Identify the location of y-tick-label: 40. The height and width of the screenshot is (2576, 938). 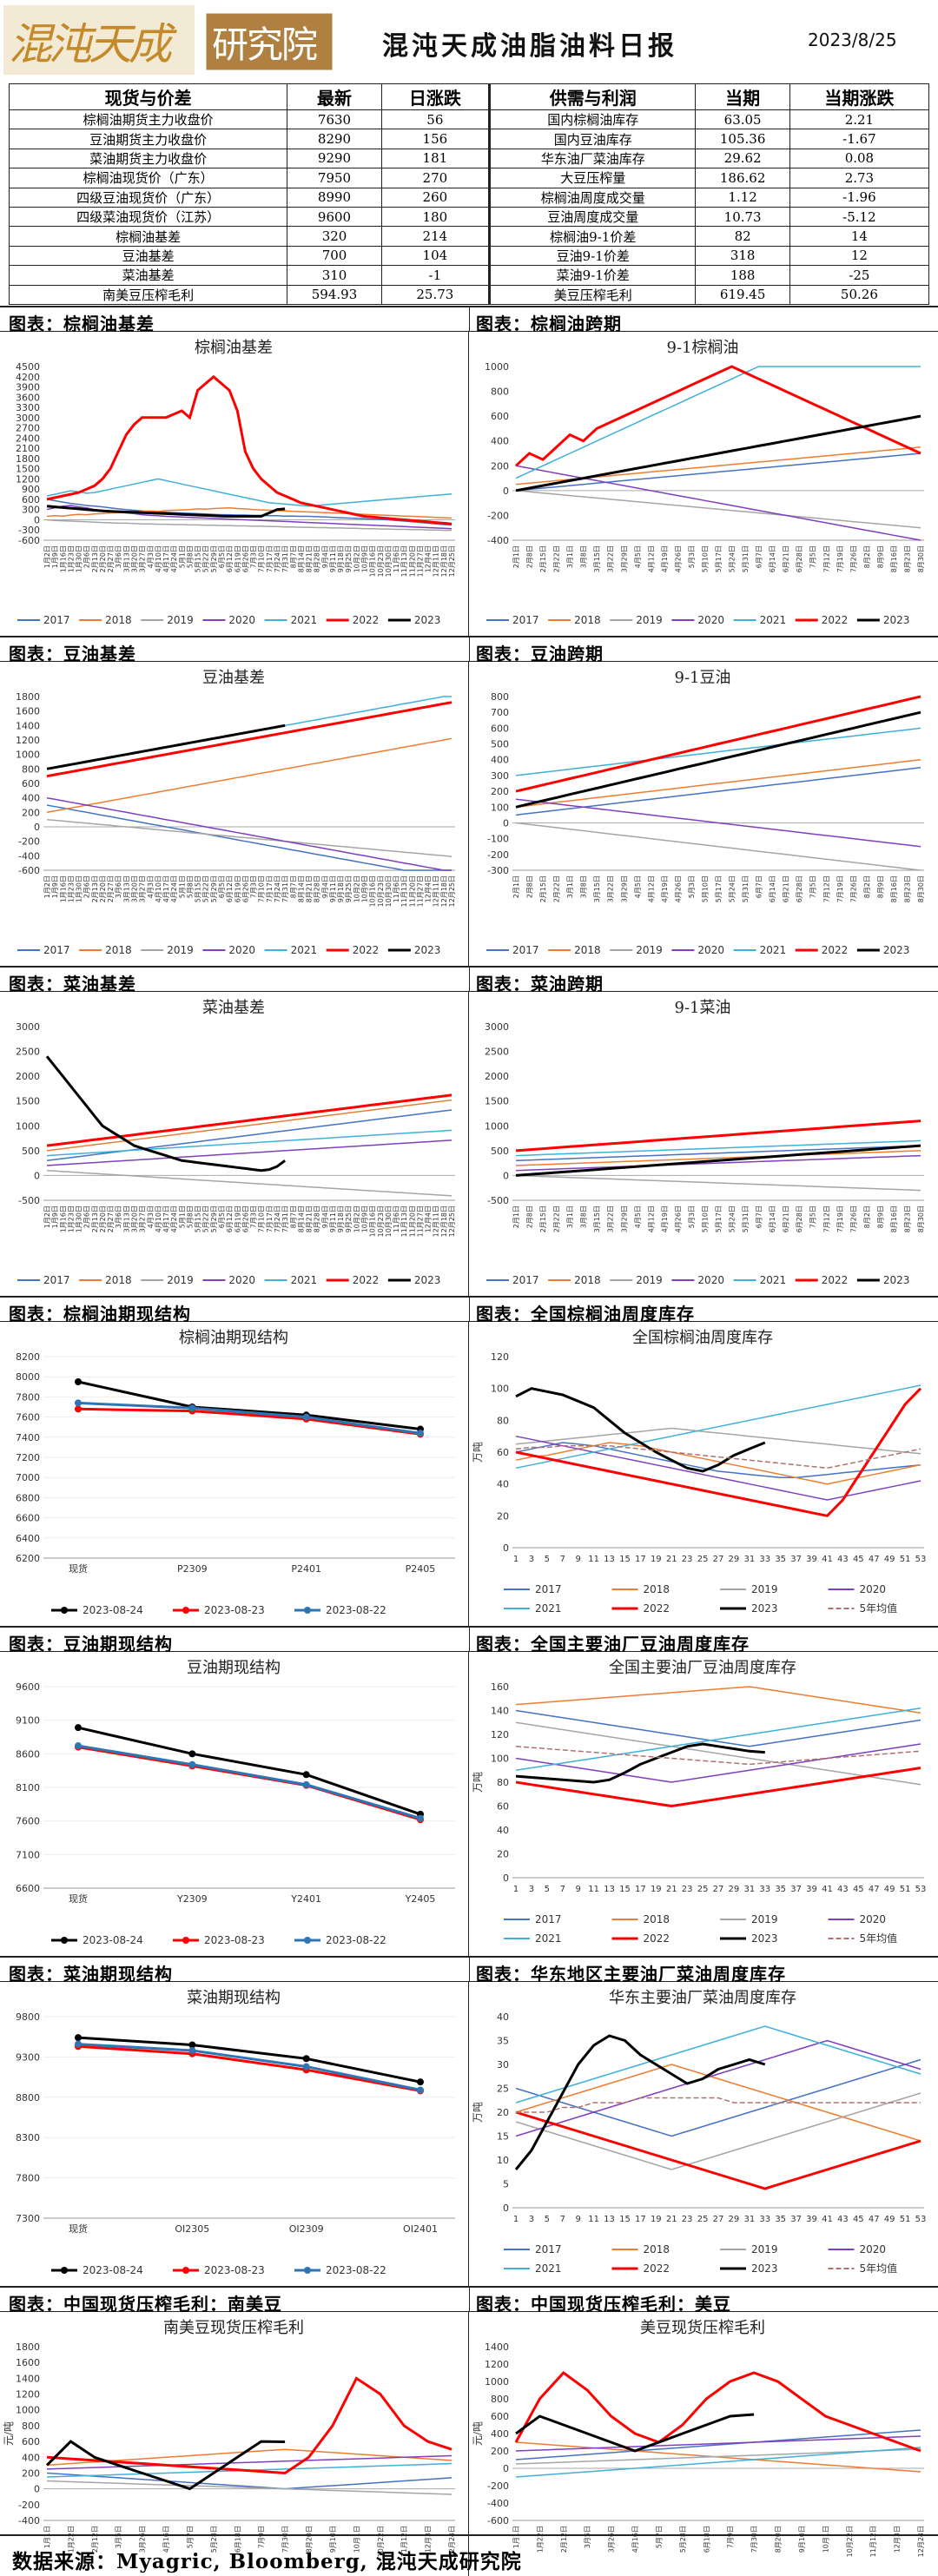
(503, 1484).